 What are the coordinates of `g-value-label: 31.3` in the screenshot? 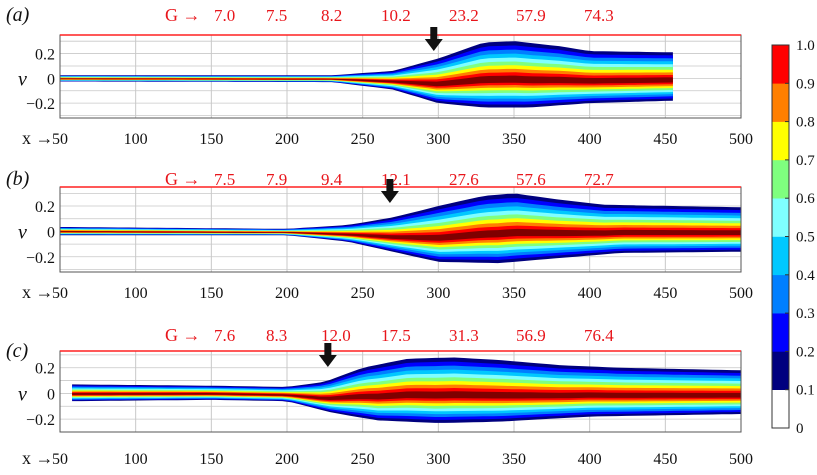 It's located at (464, 335).